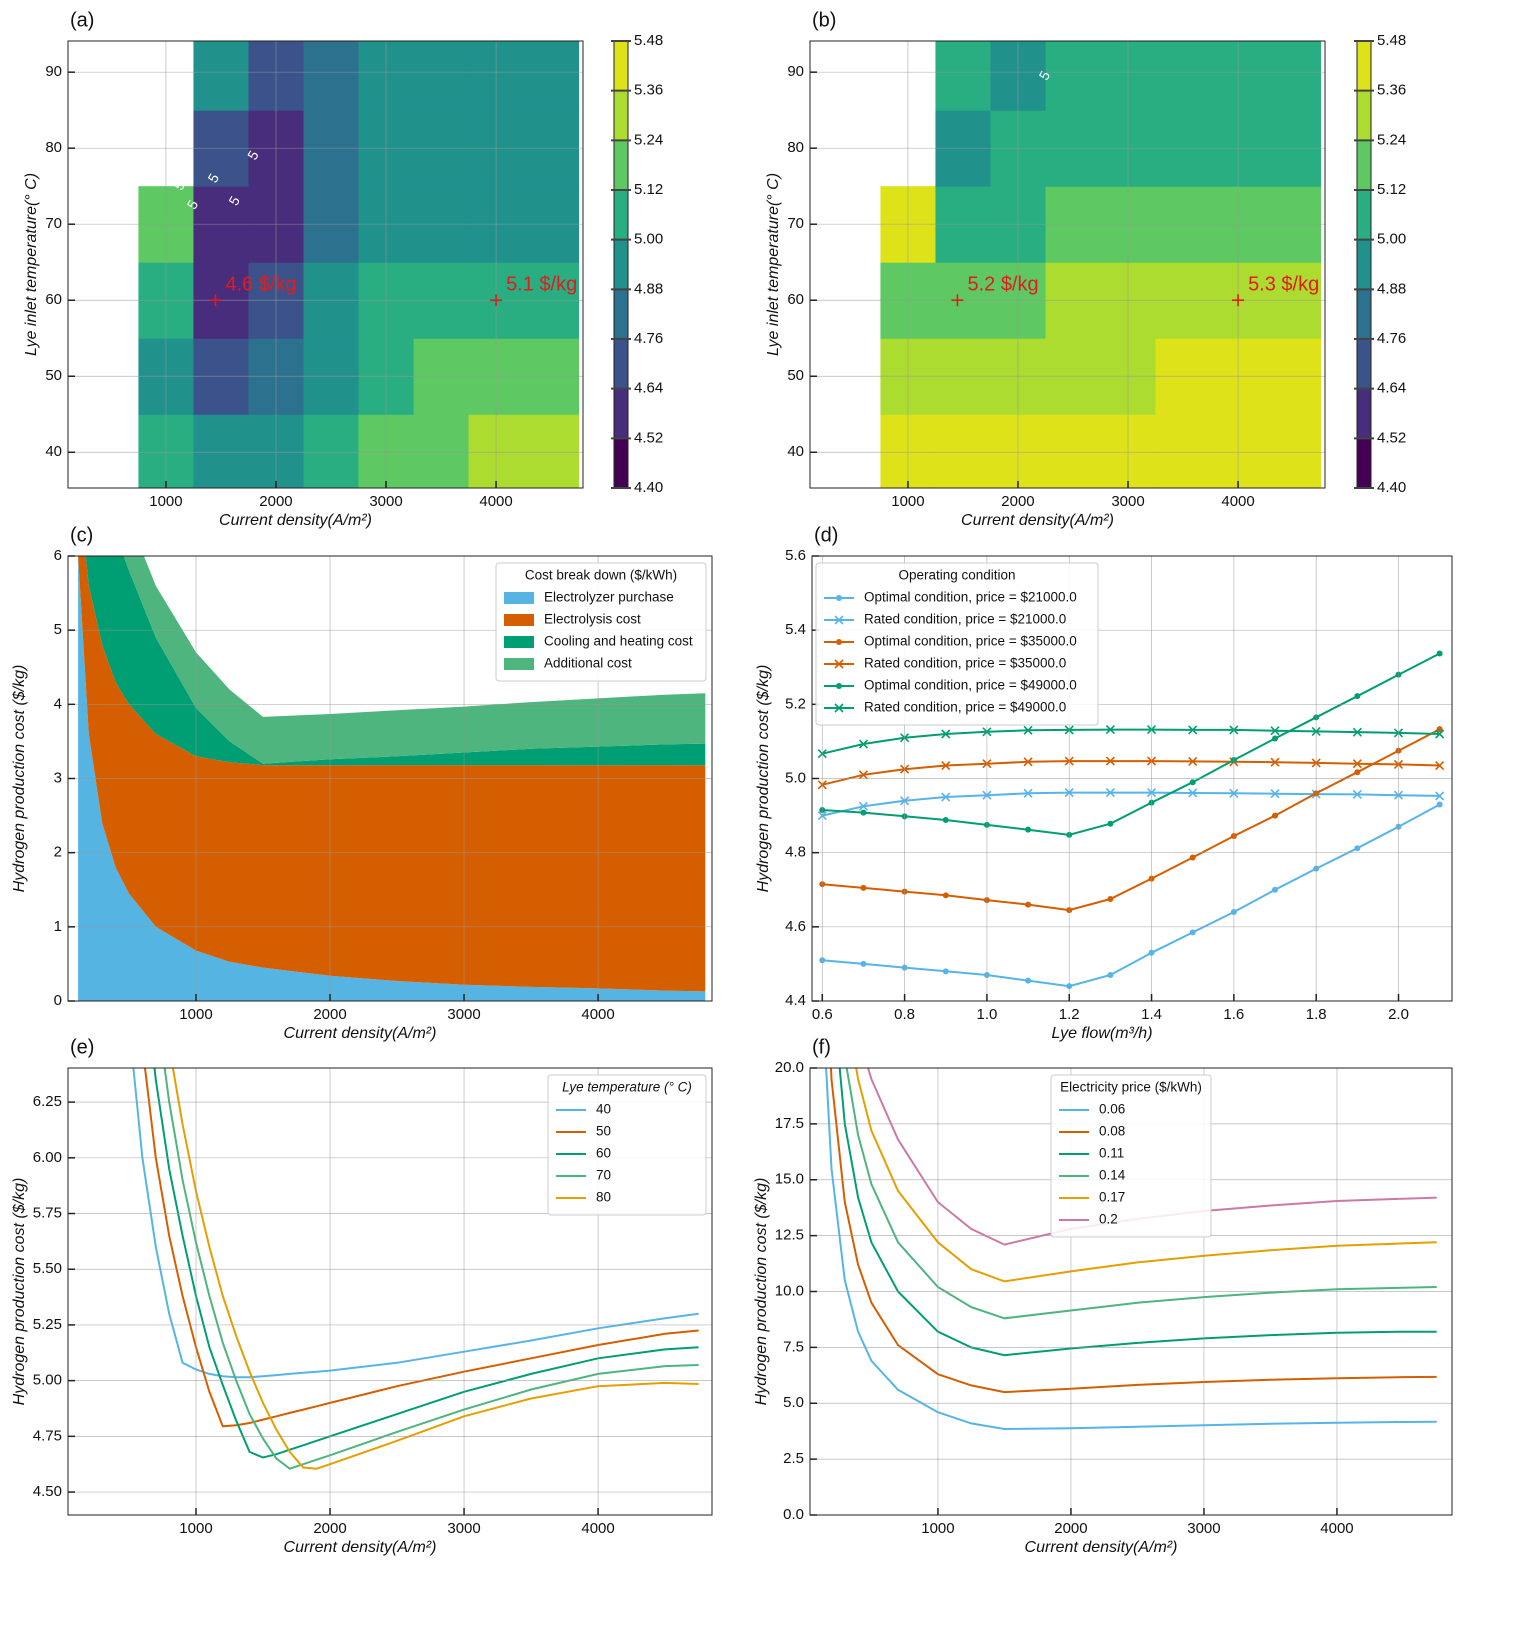 This screenshot has height=1629, width=1518. I want to click on y-tick-label: 17.5, so click(789, 1123).